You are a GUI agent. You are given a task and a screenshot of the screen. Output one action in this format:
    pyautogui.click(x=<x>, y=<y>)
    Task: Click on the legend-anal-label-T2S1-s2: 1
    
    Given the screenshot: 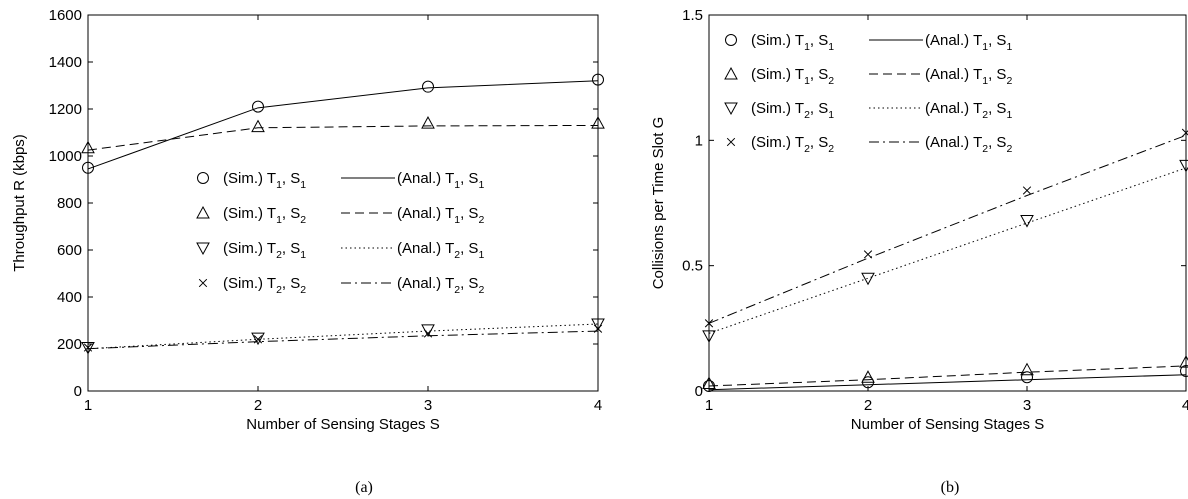 What is the action you would take?
    pyautogui.click(x=1009, y=115)
    